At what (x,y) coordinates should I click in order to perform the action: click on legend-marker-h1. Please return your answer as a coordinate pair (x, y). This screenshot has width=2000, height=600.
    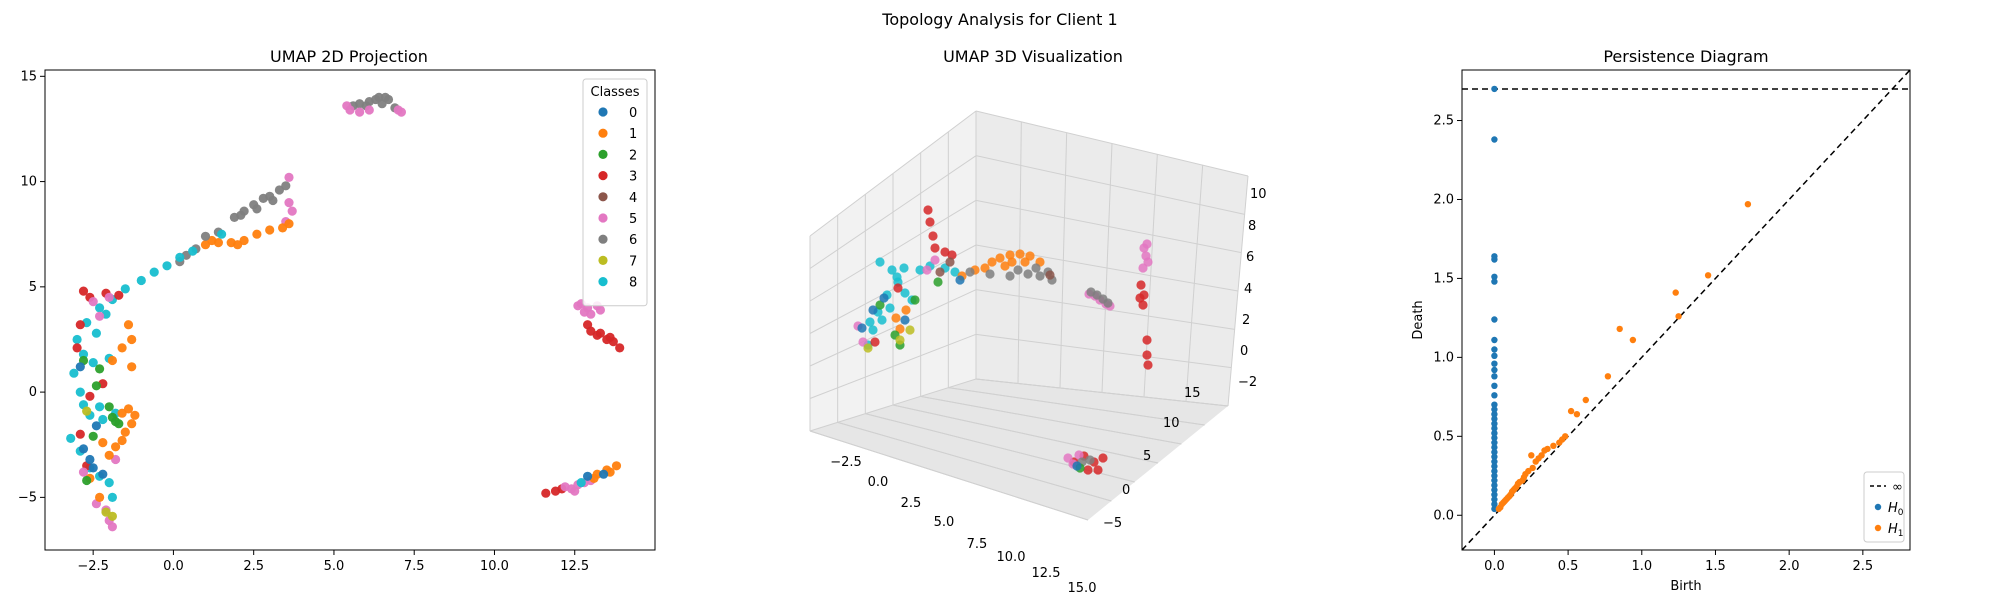
    Looking at the image, I should click on (1878, 528).